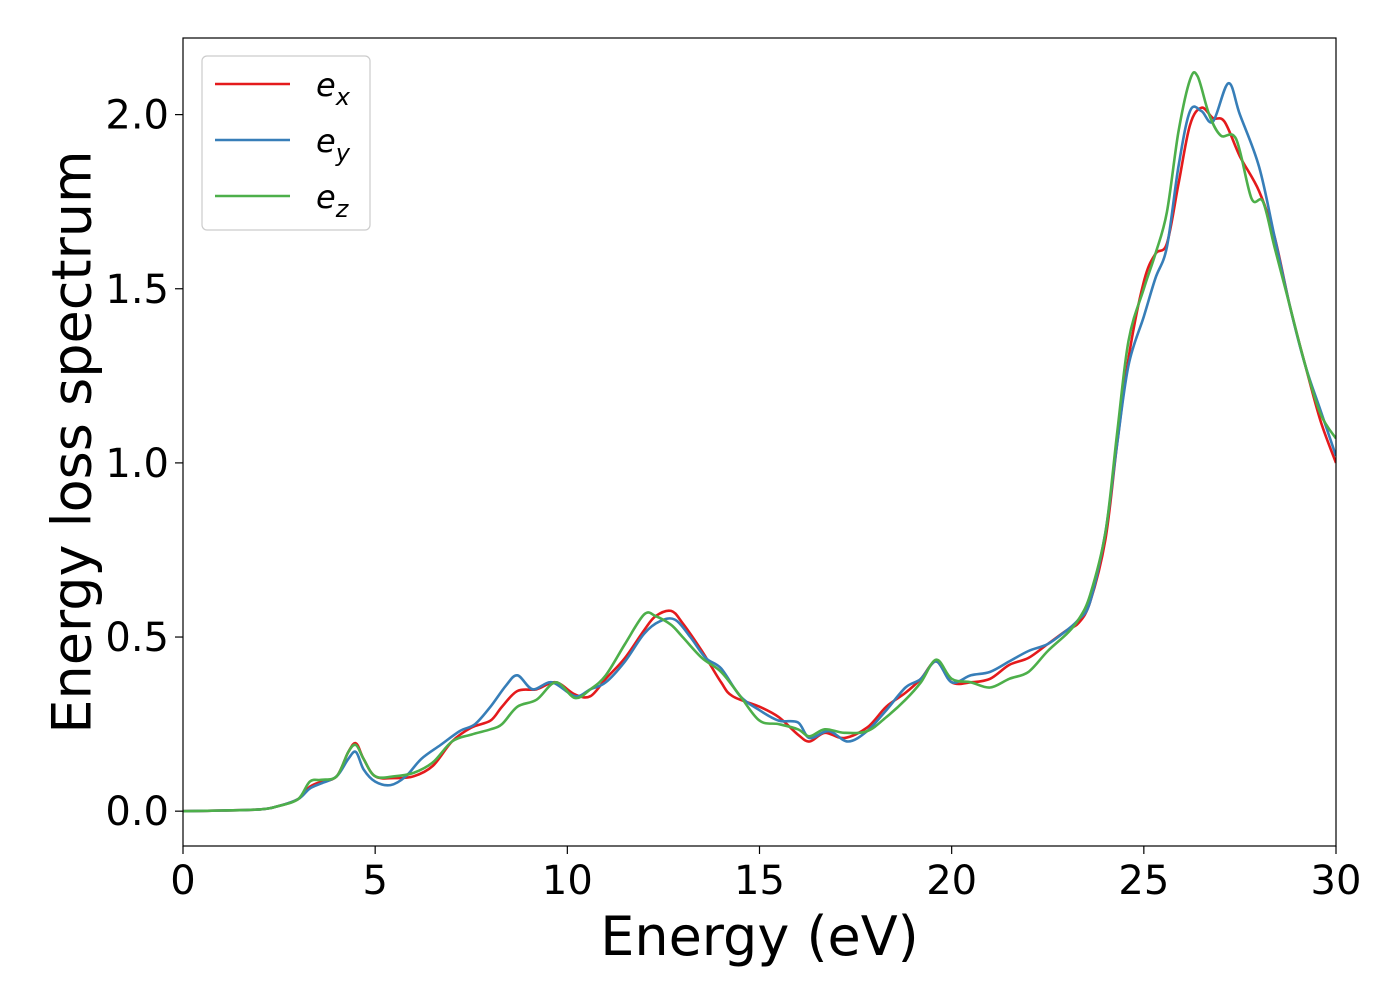  What do you see at coordinates (137, 290) in the screenshot?
I see `y-tick-label: 1.5` at bounding box center [137, 290].